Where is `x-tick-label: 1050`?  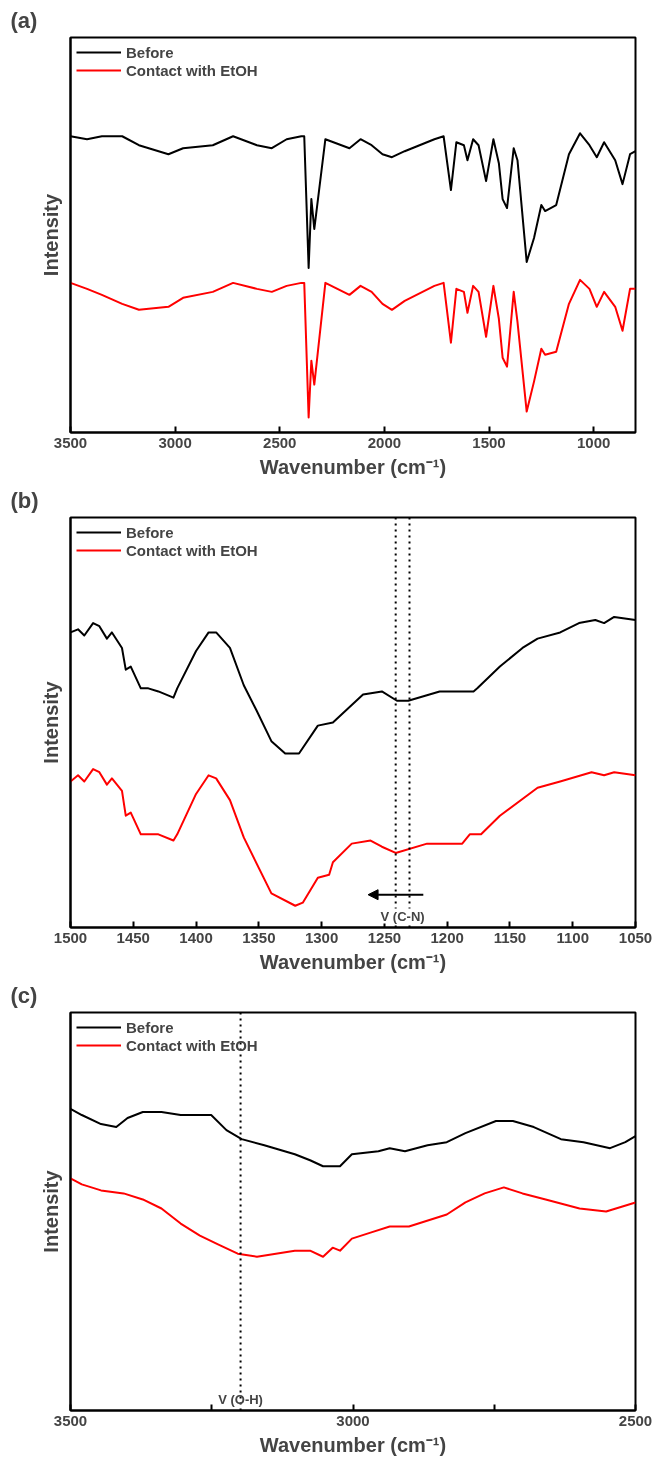 x-tick-label: 1050 is located at coordinates (635, 937).